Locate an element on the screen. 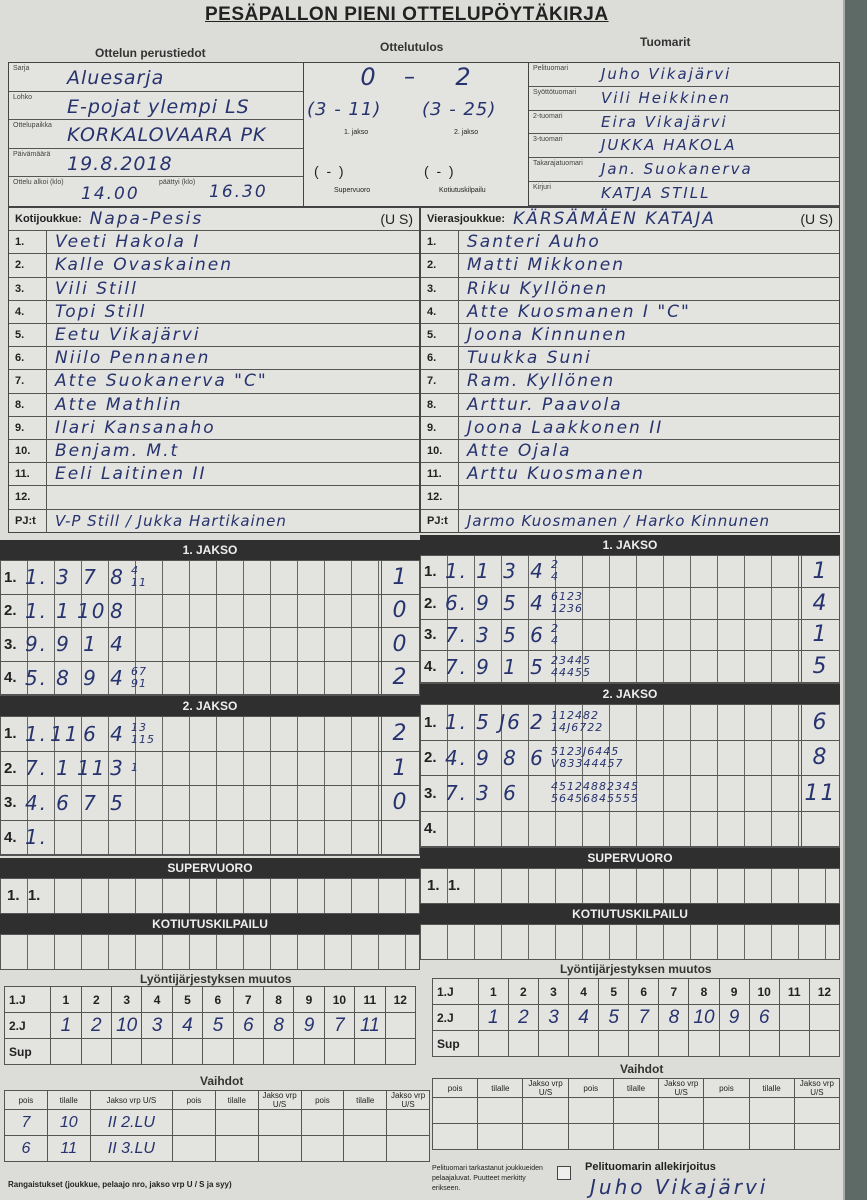 Image resolution: width=867 pixels, height=1200 pixels. player-name: Arttu Kuosmanen is located at coordinates (556, 474).